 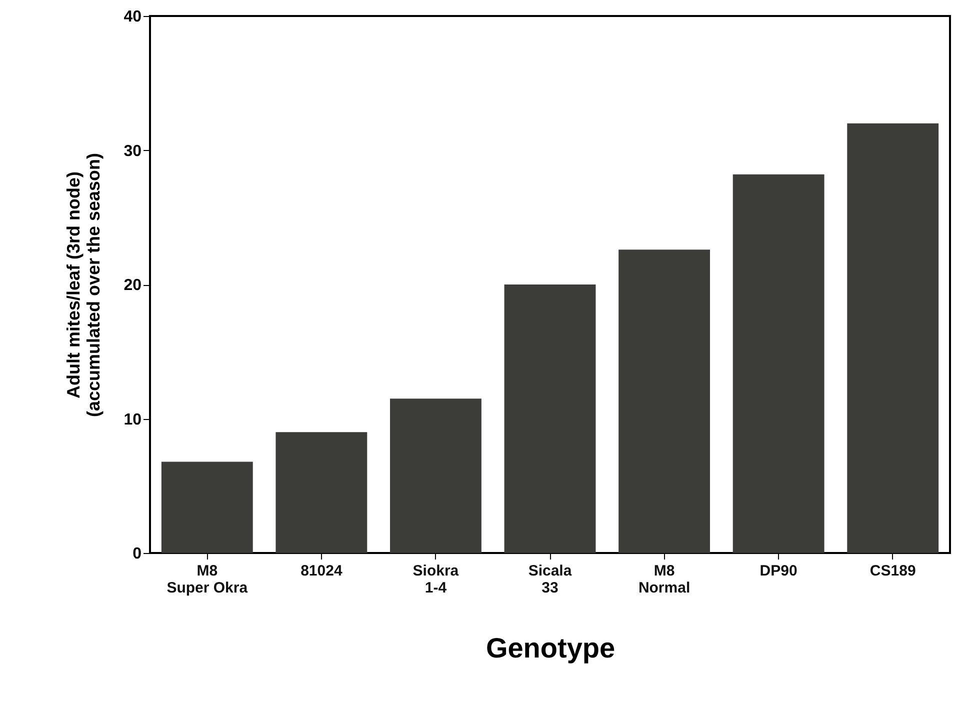 What do you see at coordinates (137, 554) in the screenshot?
I see `y-tick-label: 0` at bounding box center [137, 554].